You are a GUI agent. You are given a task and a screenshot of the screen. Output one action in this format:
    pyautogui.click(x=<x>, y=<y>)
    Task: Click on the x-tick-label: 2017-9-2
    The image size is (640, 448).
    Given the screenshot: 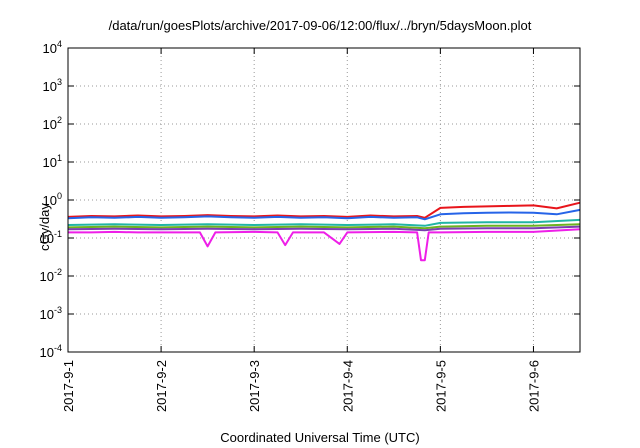 What is the action you would take?
    pyautogui.click(x=161, y=386)
    